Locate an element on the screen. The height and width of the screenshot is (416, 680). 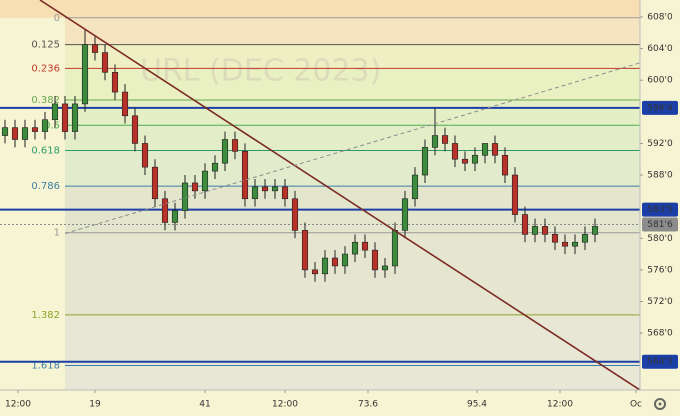
y-tick-label: 572'0 is located at coordinates (660, 302).